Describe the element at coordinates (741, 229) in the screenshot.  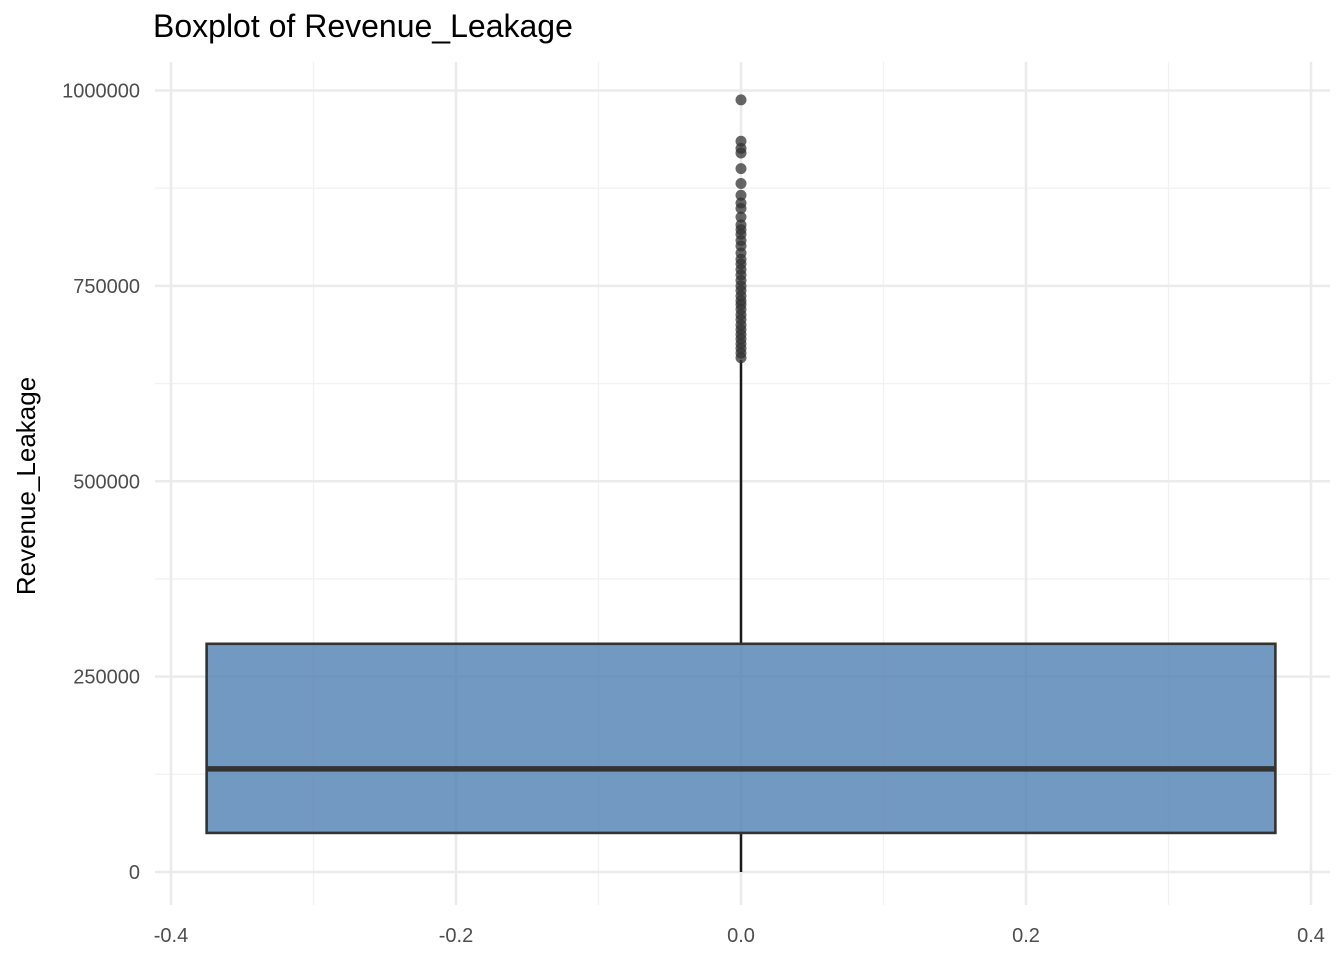
I see `outlier-layer` at that location.